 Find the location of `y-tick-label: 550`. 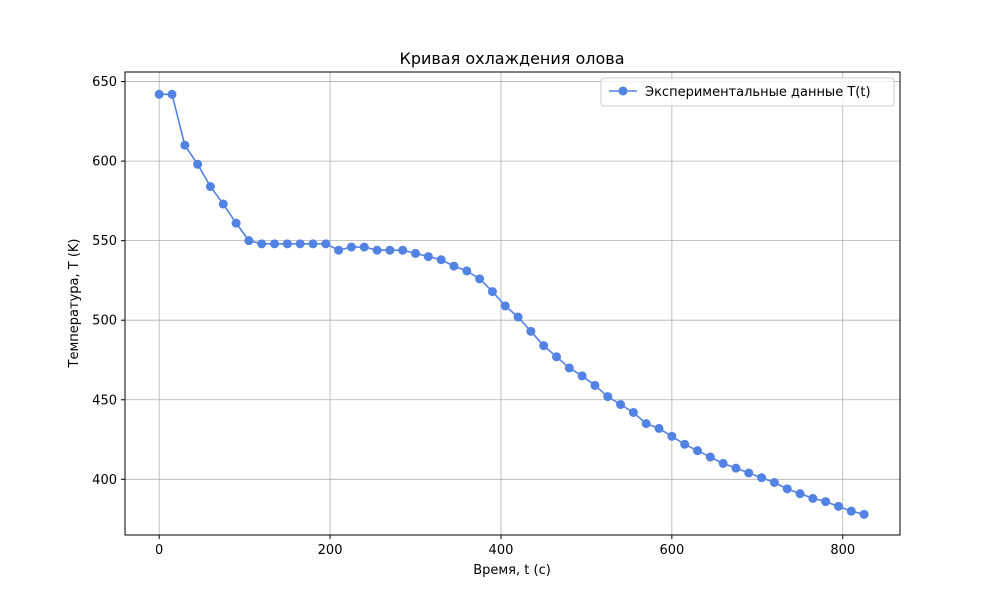

y-tick-label: 550 is located at coordinates (104, 241).